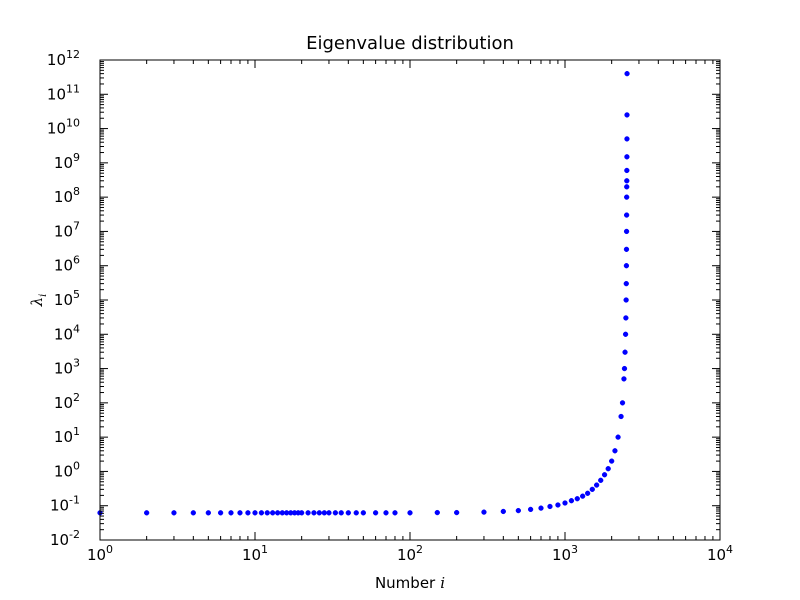  I want to click on x-tick-label: 10⁰, so click(100, 553).